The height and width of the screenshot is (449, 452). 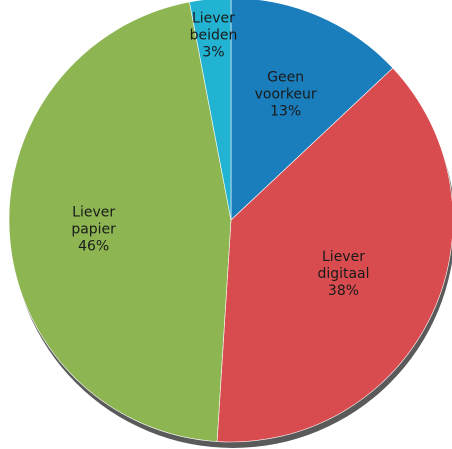 What do you see at coordinates (213, 52) in the screenshot?
I see `slice-value-label: 3%` at bounding box center [213, 52].